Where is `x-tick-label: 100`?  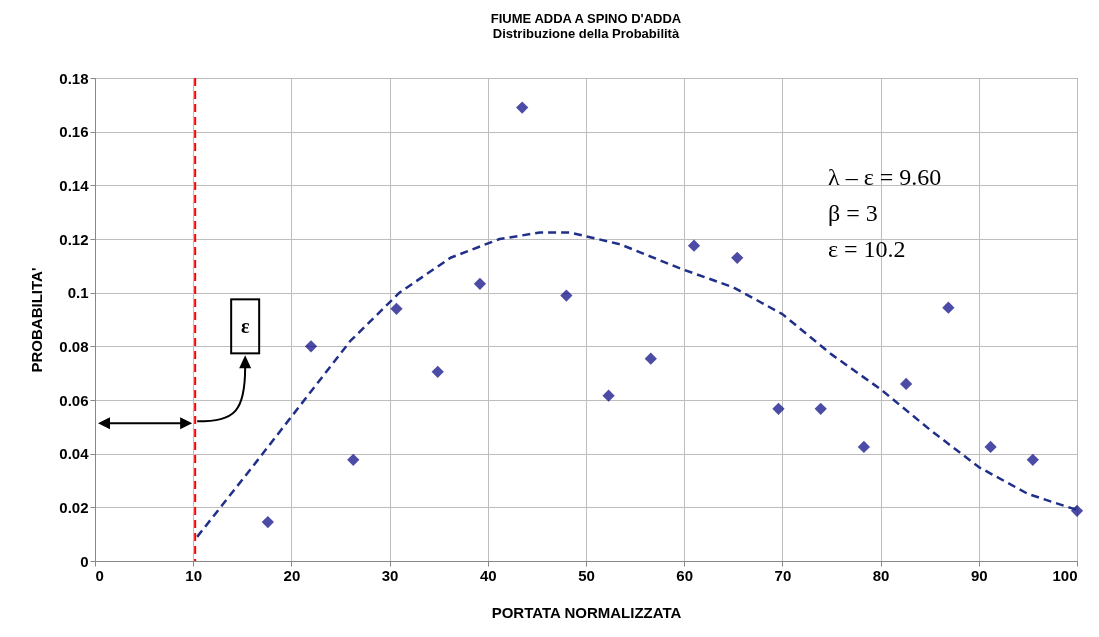
x-tick-label: 100 is located at coordinates (1065, 575).